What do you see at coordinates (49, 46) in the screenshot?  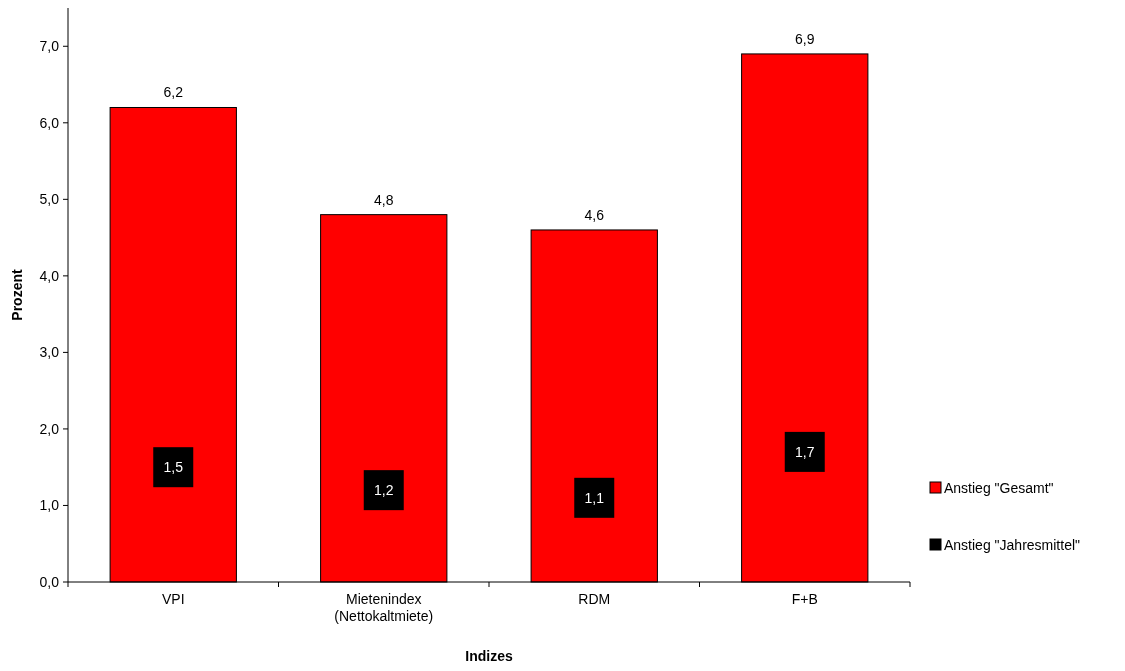 I see `y-tick-label: 7,0` at bounding box center [49, 46].